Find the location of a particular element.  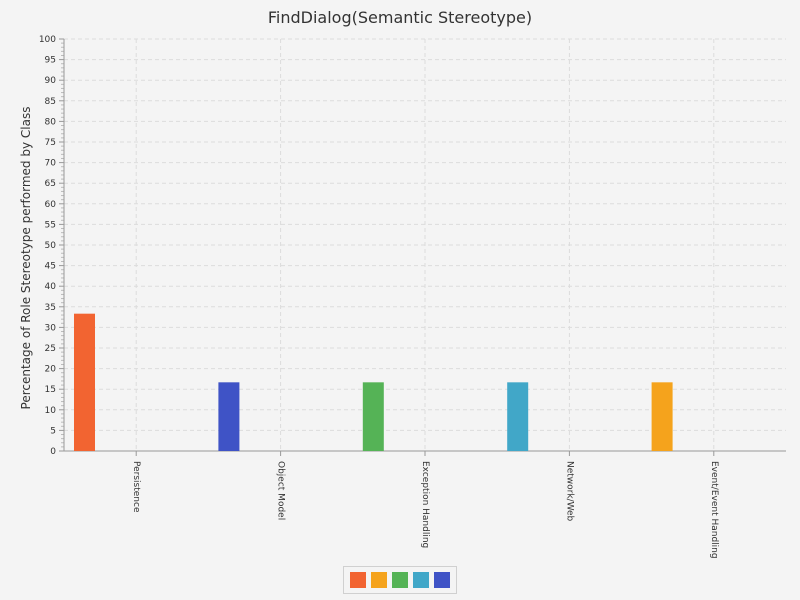

y-tick-label: 60 is located at coordinates (51, 205).